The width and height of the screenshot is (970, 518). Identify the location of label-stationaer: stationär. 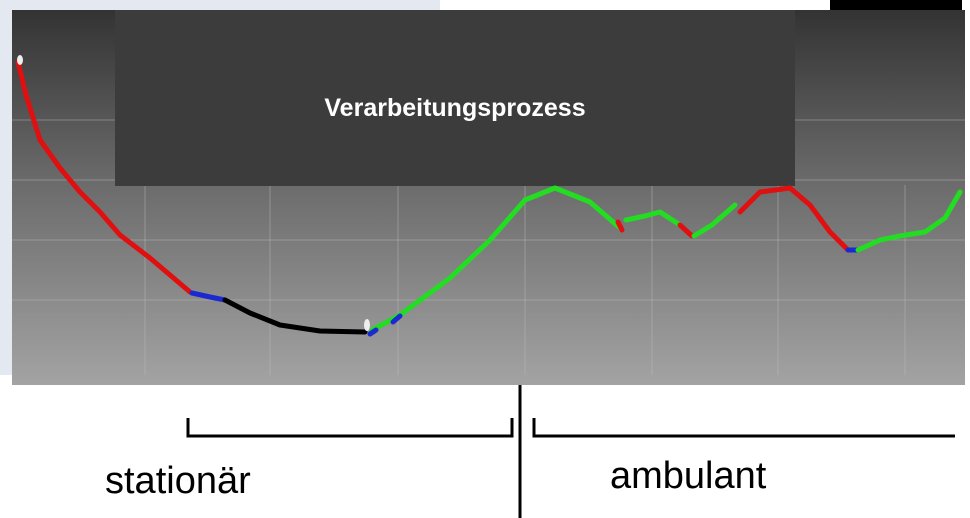
(178, 481).